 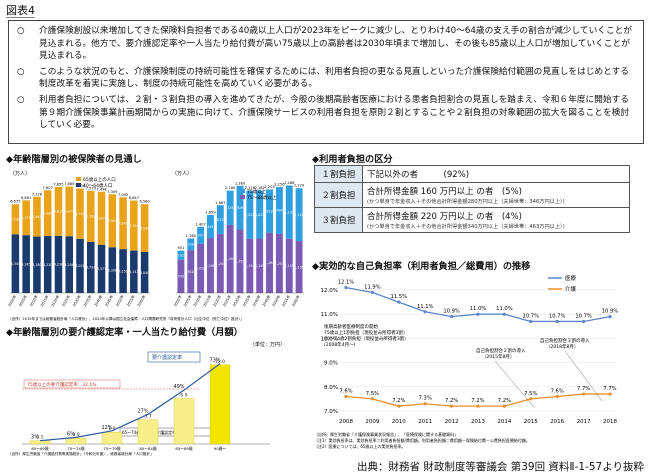 I want to click on x-tick-label: 2014, so click(x=504, y=422).